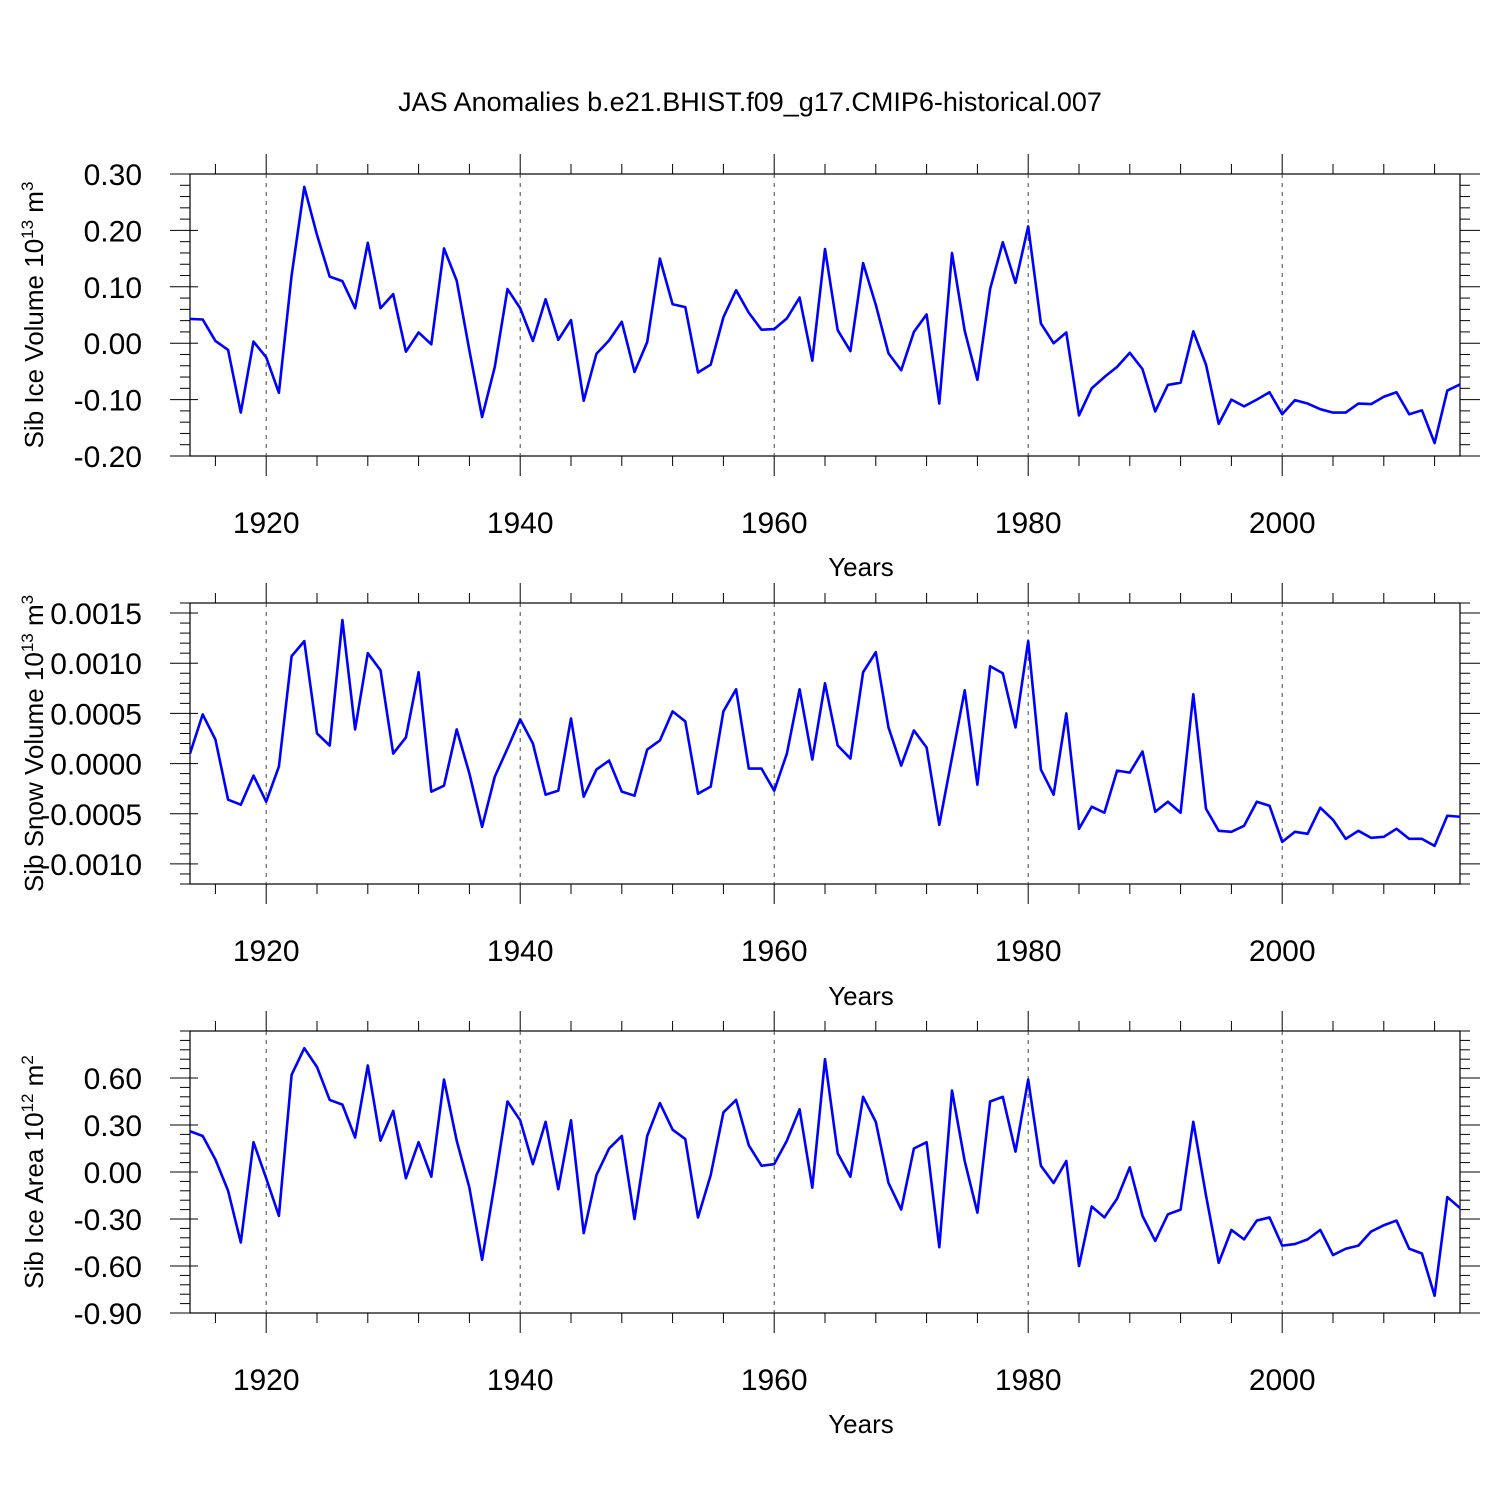 This screenshot has width=1500, height=1500. I want to click on series-line-sib-ice-area, so click(825, 1172).